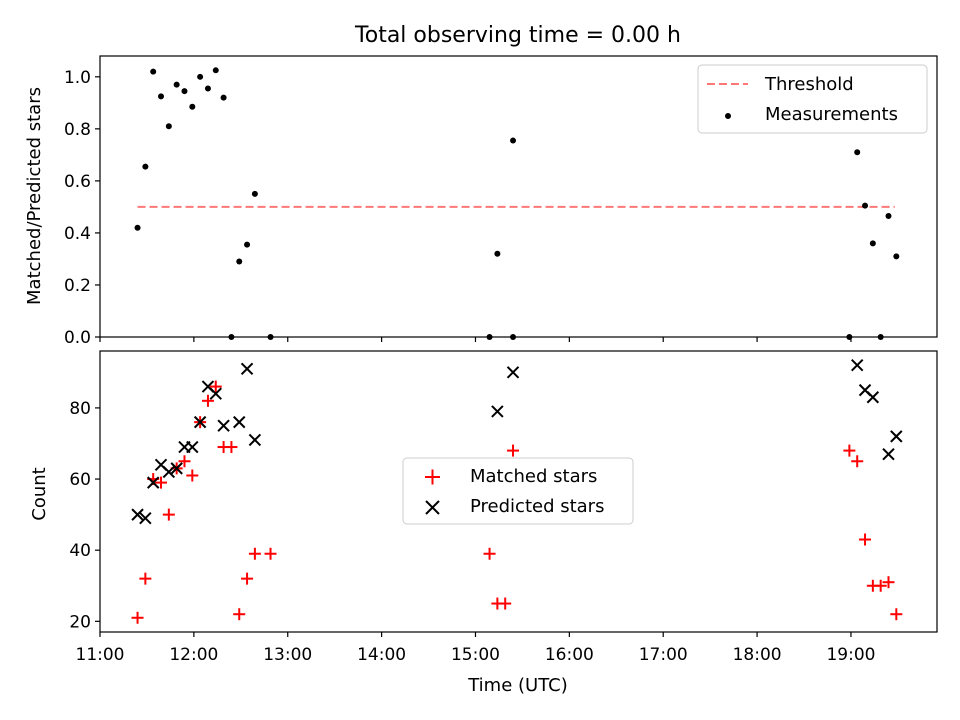  What do you see at coordinates (537, 506) in the screenshot?
I see `legend-predicted-label: Predicted stars` at bounding box center [537, 506].